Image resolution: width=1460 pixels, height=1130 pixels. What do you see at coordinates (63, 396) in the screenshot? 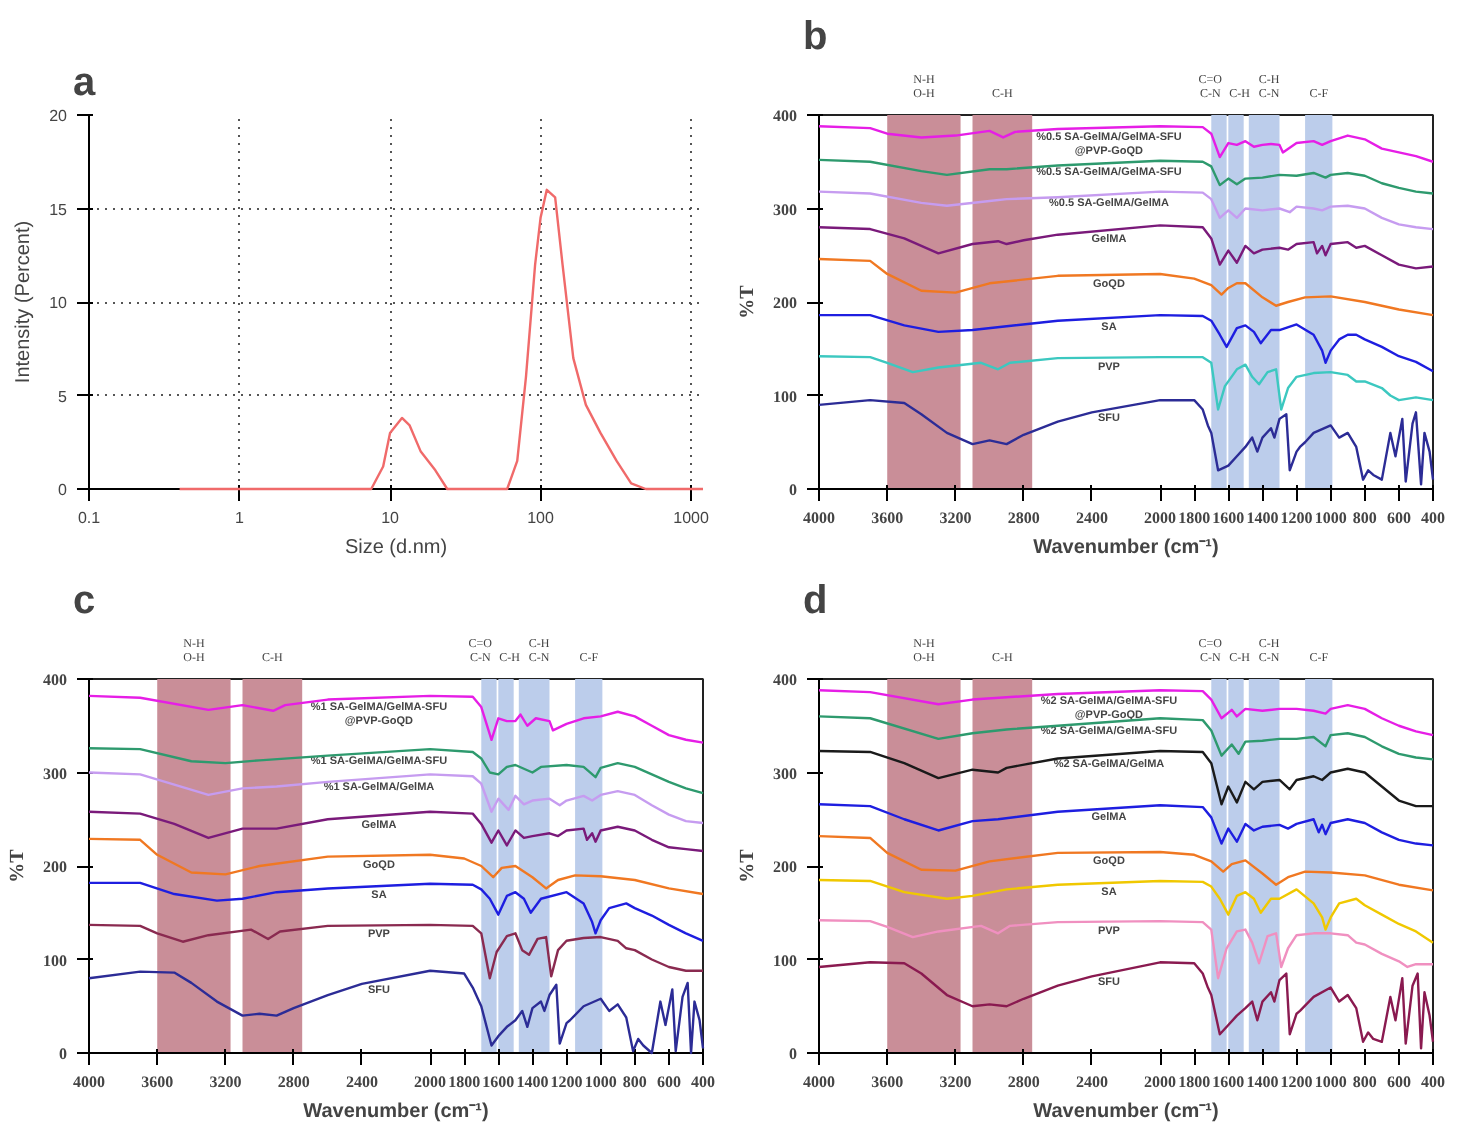
I see `y-tick-label: 5` at bounding box center [63, 396].